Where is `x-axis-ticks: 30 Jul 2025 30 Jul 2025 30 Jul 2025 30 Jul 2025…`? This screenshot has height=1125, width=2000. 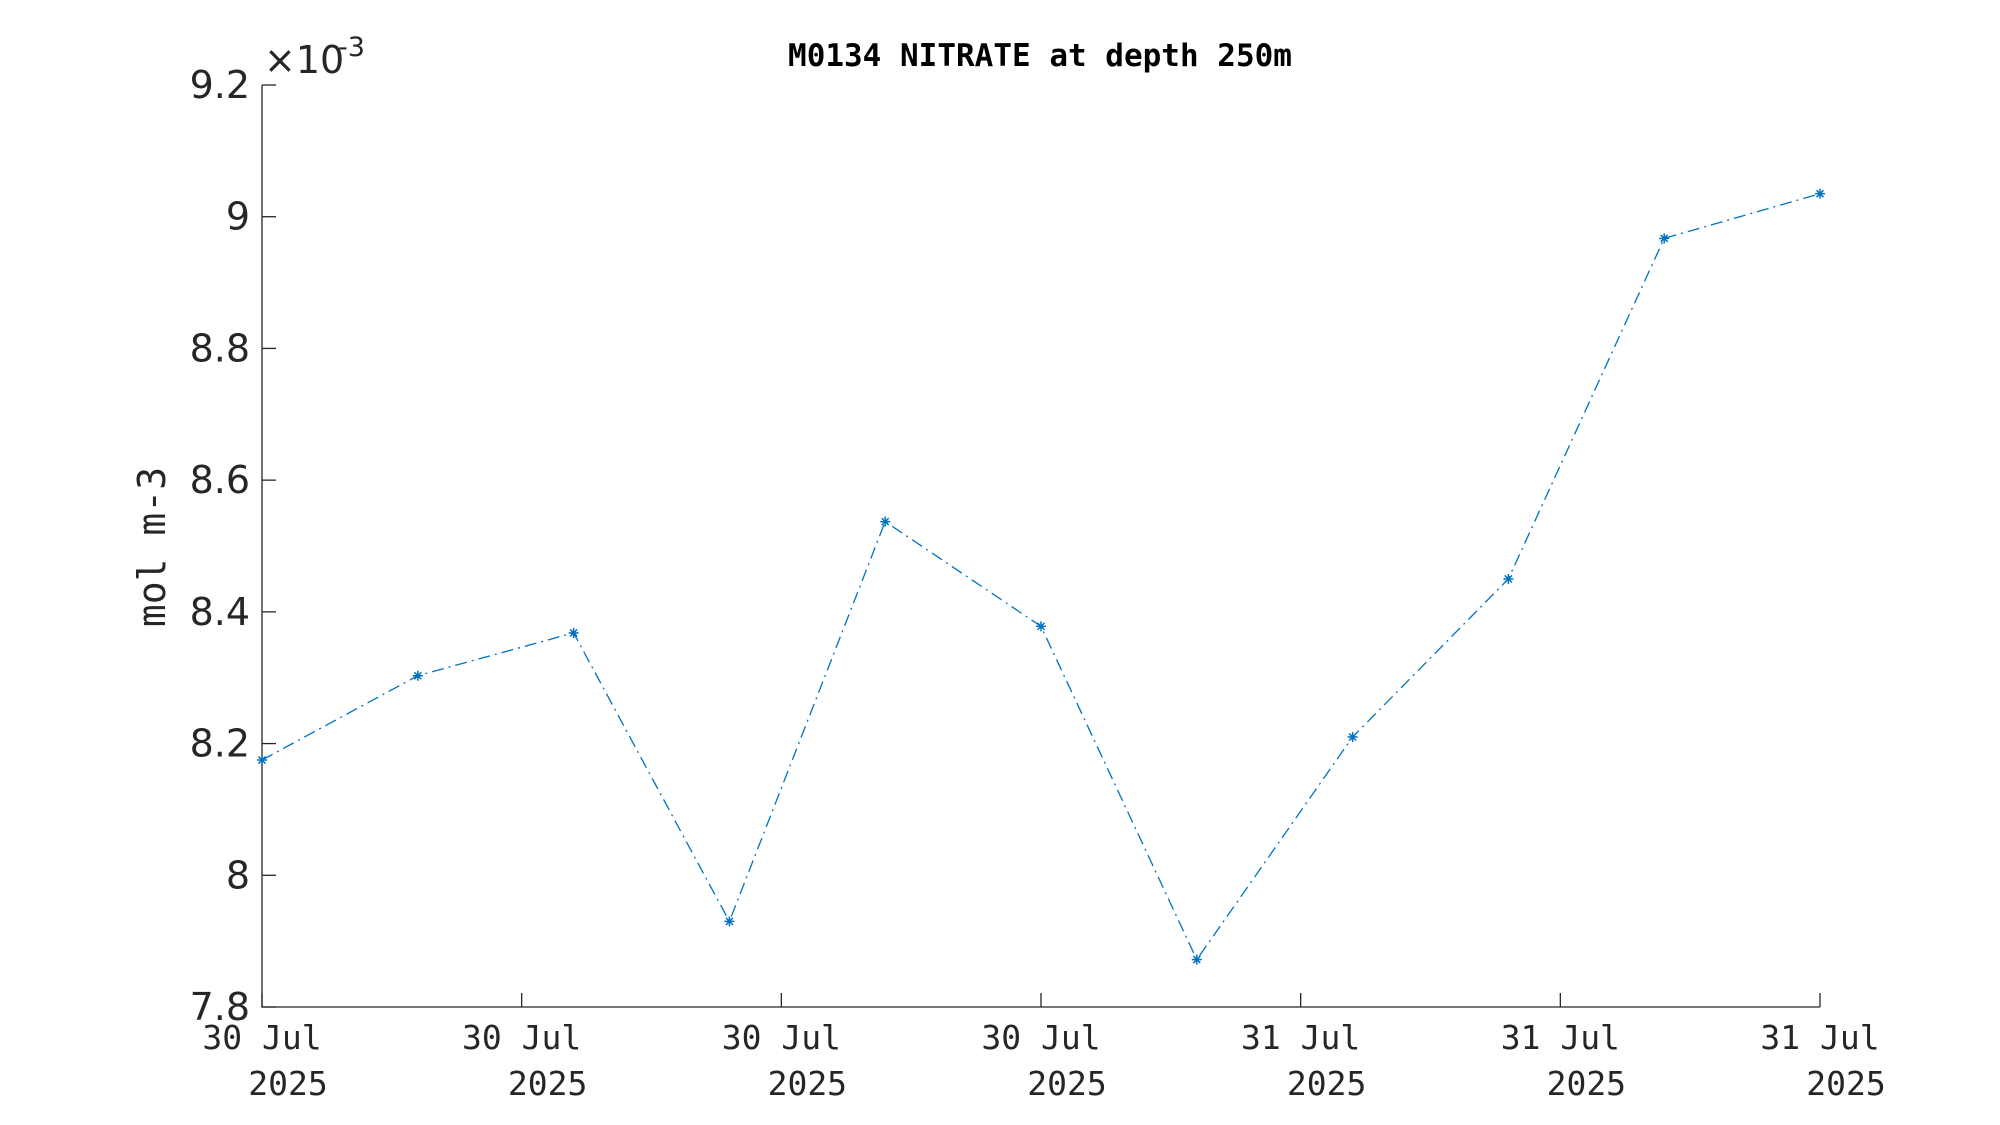 x-axis-ticks: 30 Jul 2025 30 Jul 2025 30 Jul 2025 30 Jul 2025… is located at coordinates (1044, 1048).